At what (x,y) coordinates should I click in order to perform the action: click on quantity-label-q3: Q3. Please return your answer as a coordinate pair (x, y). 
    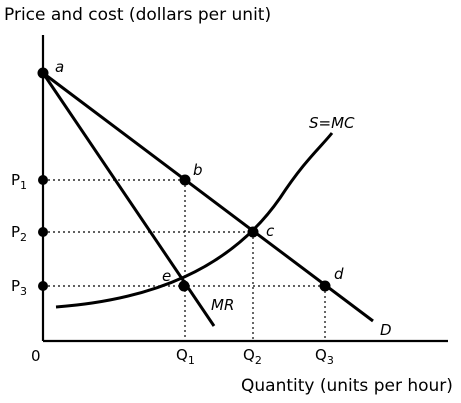
    Looking at the image, I should click on (324, 356).